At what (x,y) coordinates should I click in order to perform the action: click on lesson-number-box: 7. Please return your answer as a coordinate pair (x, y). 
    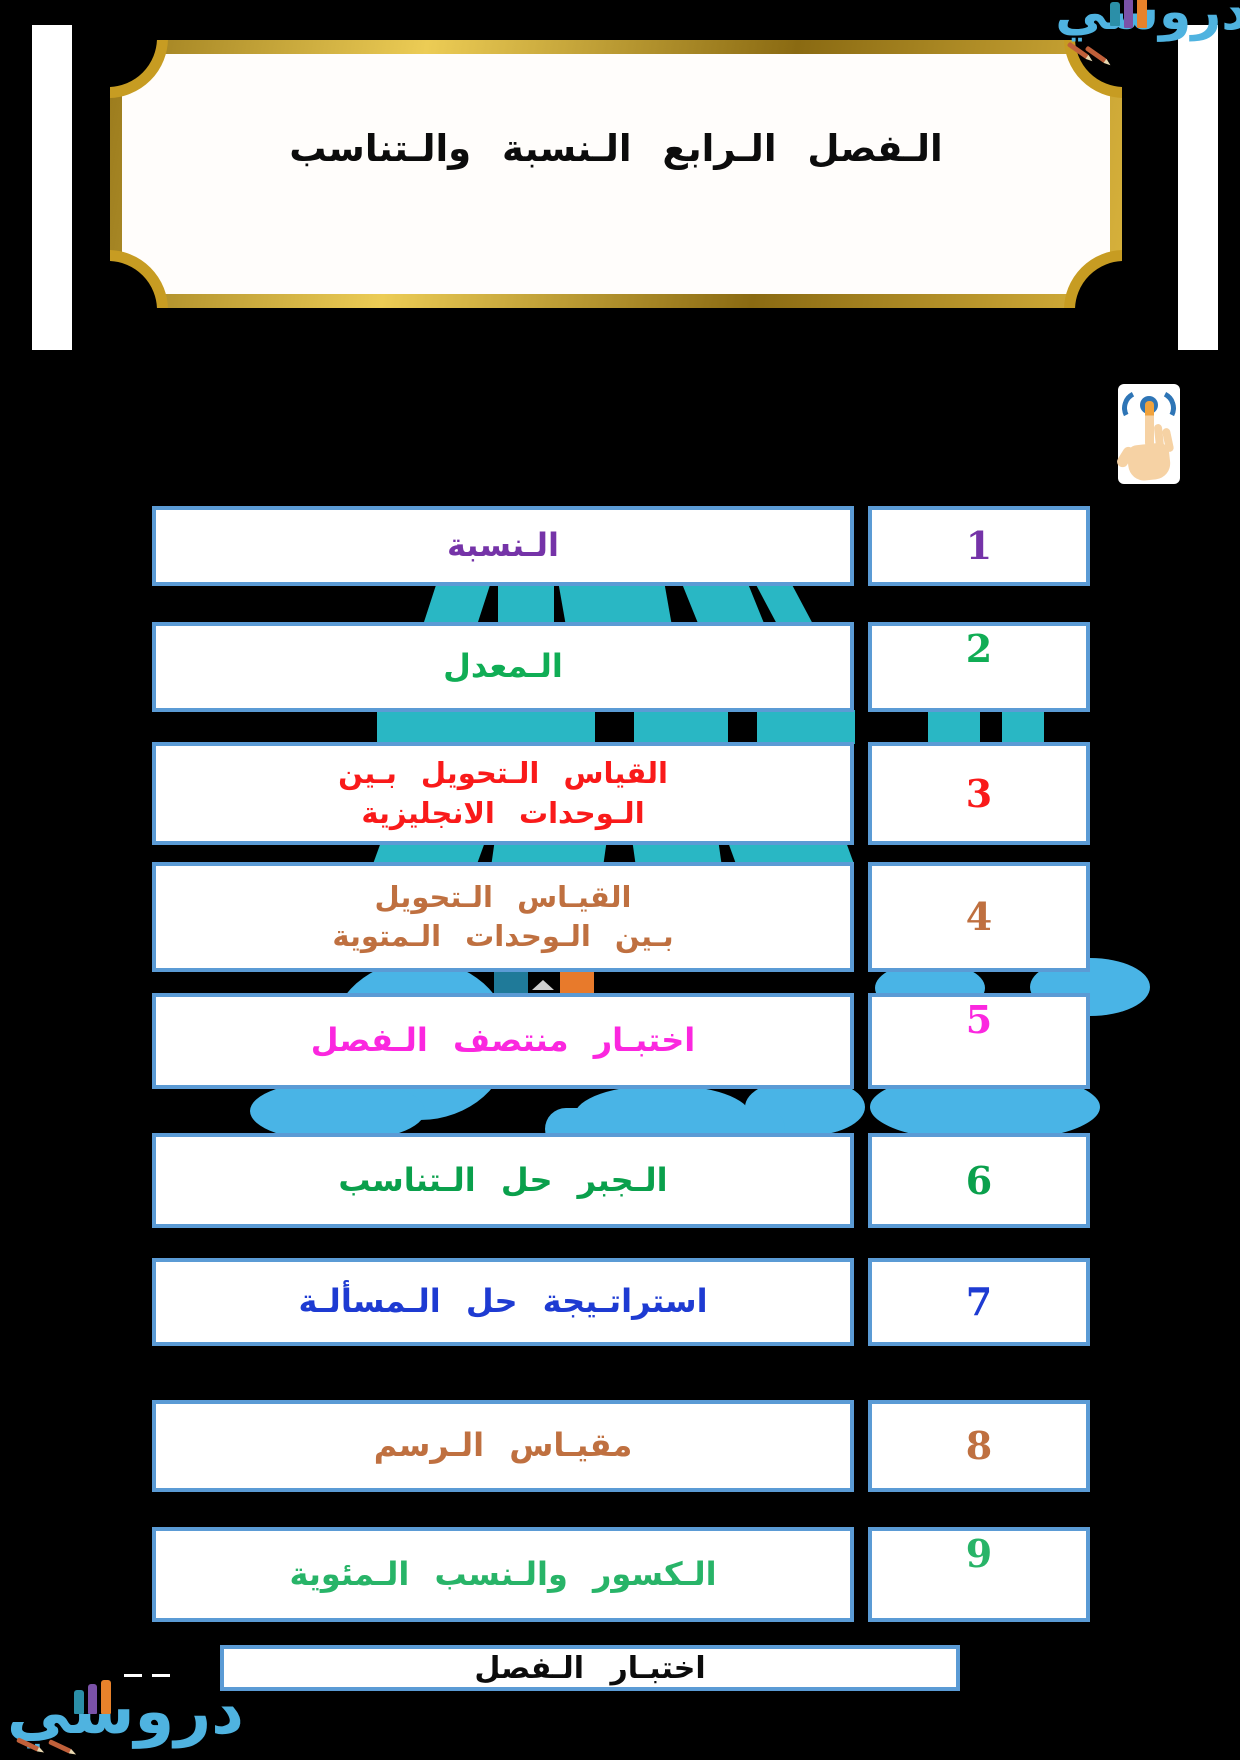
    Looking at the image, I should click on (979, 1302).